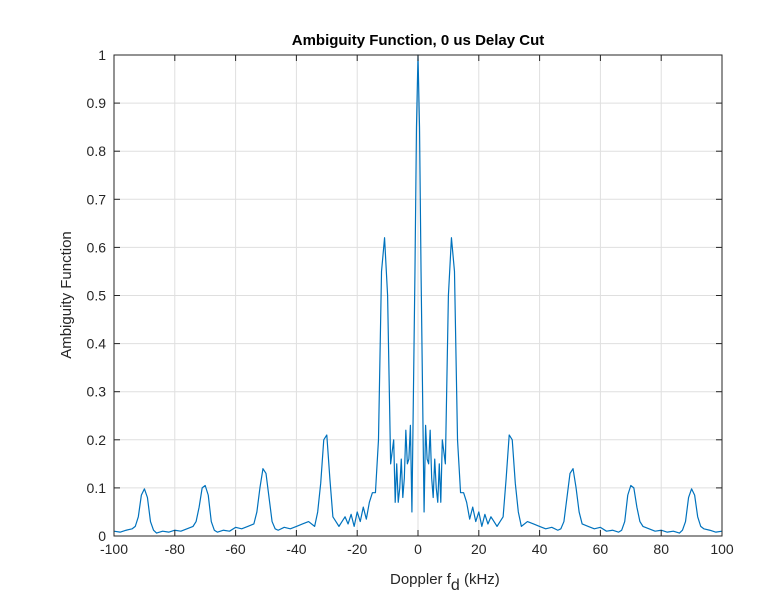 This screenshot has width=761, height=594. I want to click on x-tick-label: -100, so click(114, 549).